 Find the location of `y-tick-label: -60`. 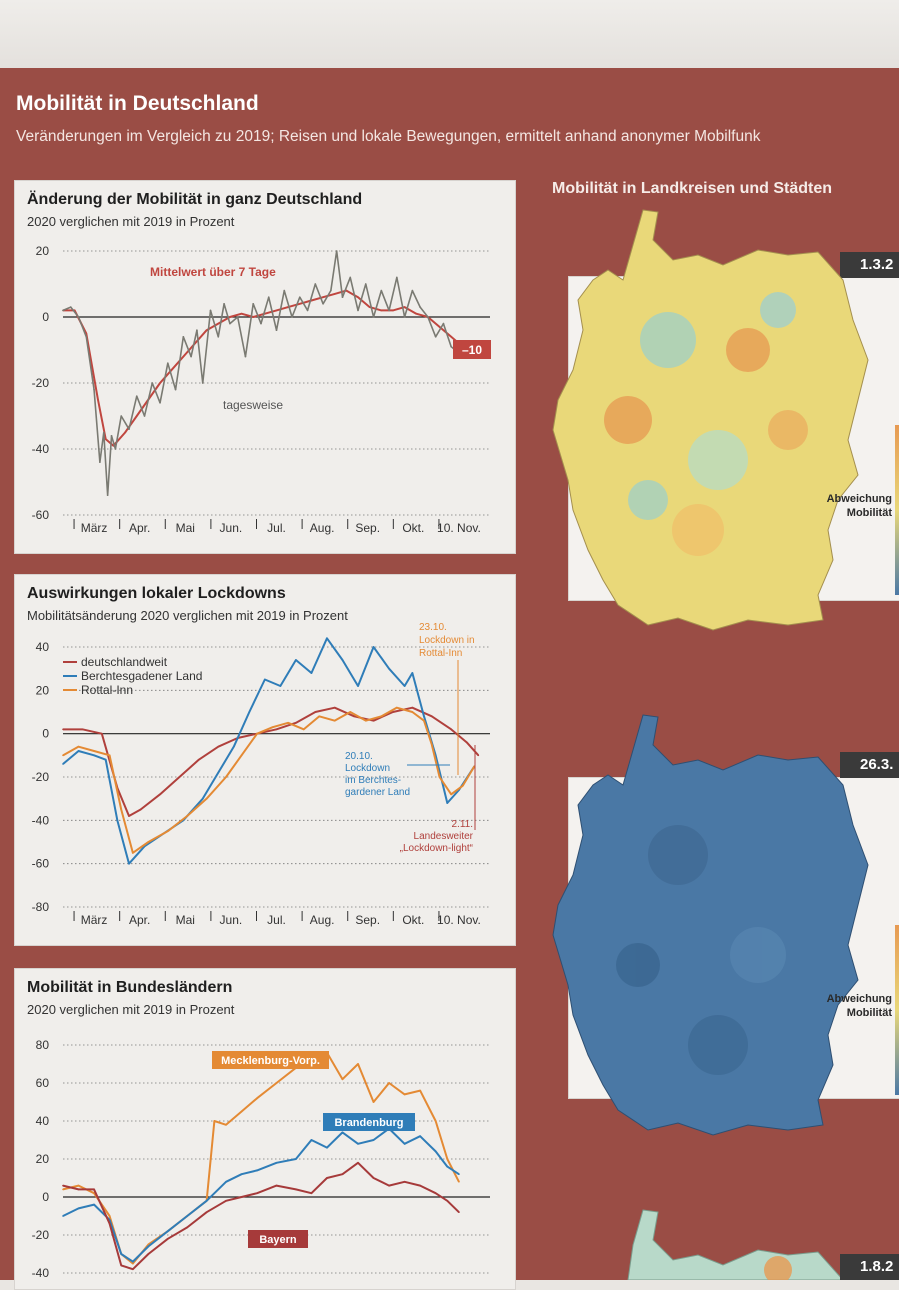

y-tick-label: -60 is located at coordinates (41, 864).